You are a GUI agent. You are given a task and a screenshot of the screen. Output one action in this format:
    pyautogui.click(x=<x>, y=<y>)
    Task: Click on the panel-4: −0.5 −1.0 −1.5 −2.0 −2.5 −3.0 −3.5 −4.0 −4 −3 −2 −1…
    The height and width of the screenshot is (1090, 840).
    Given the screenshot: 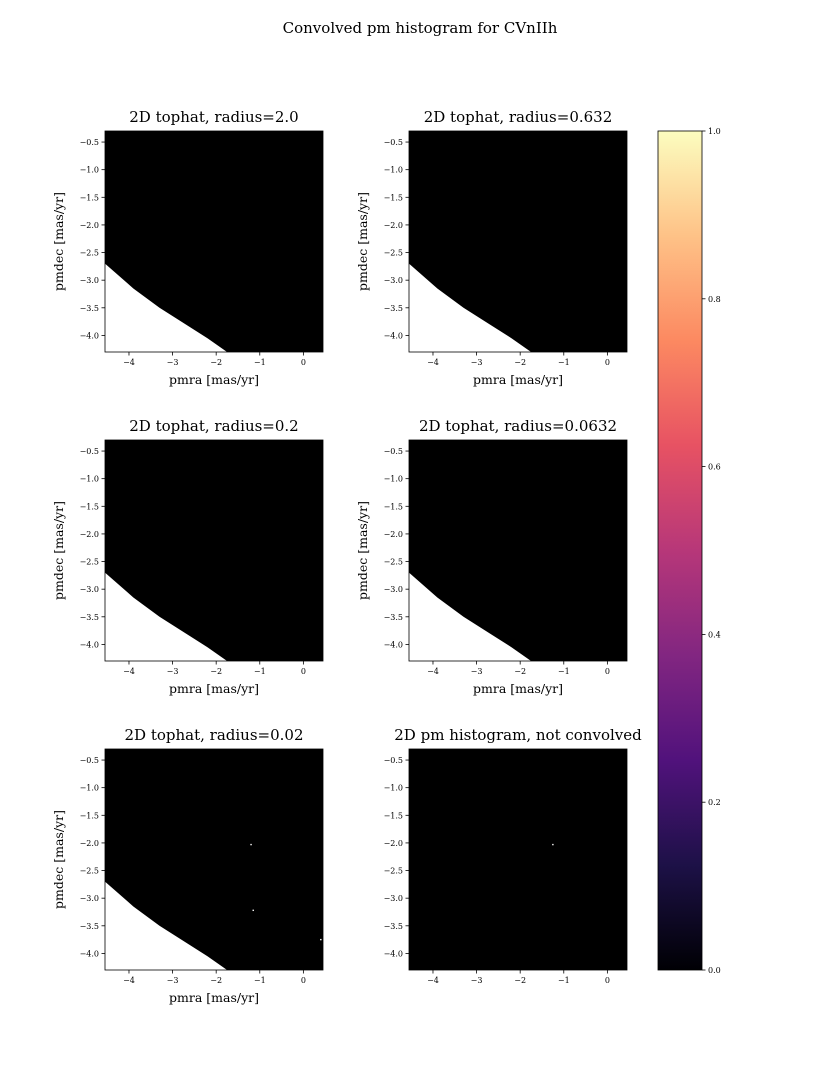 What is the action you would take?
    pyautogui.click(x=491, y=556)
    